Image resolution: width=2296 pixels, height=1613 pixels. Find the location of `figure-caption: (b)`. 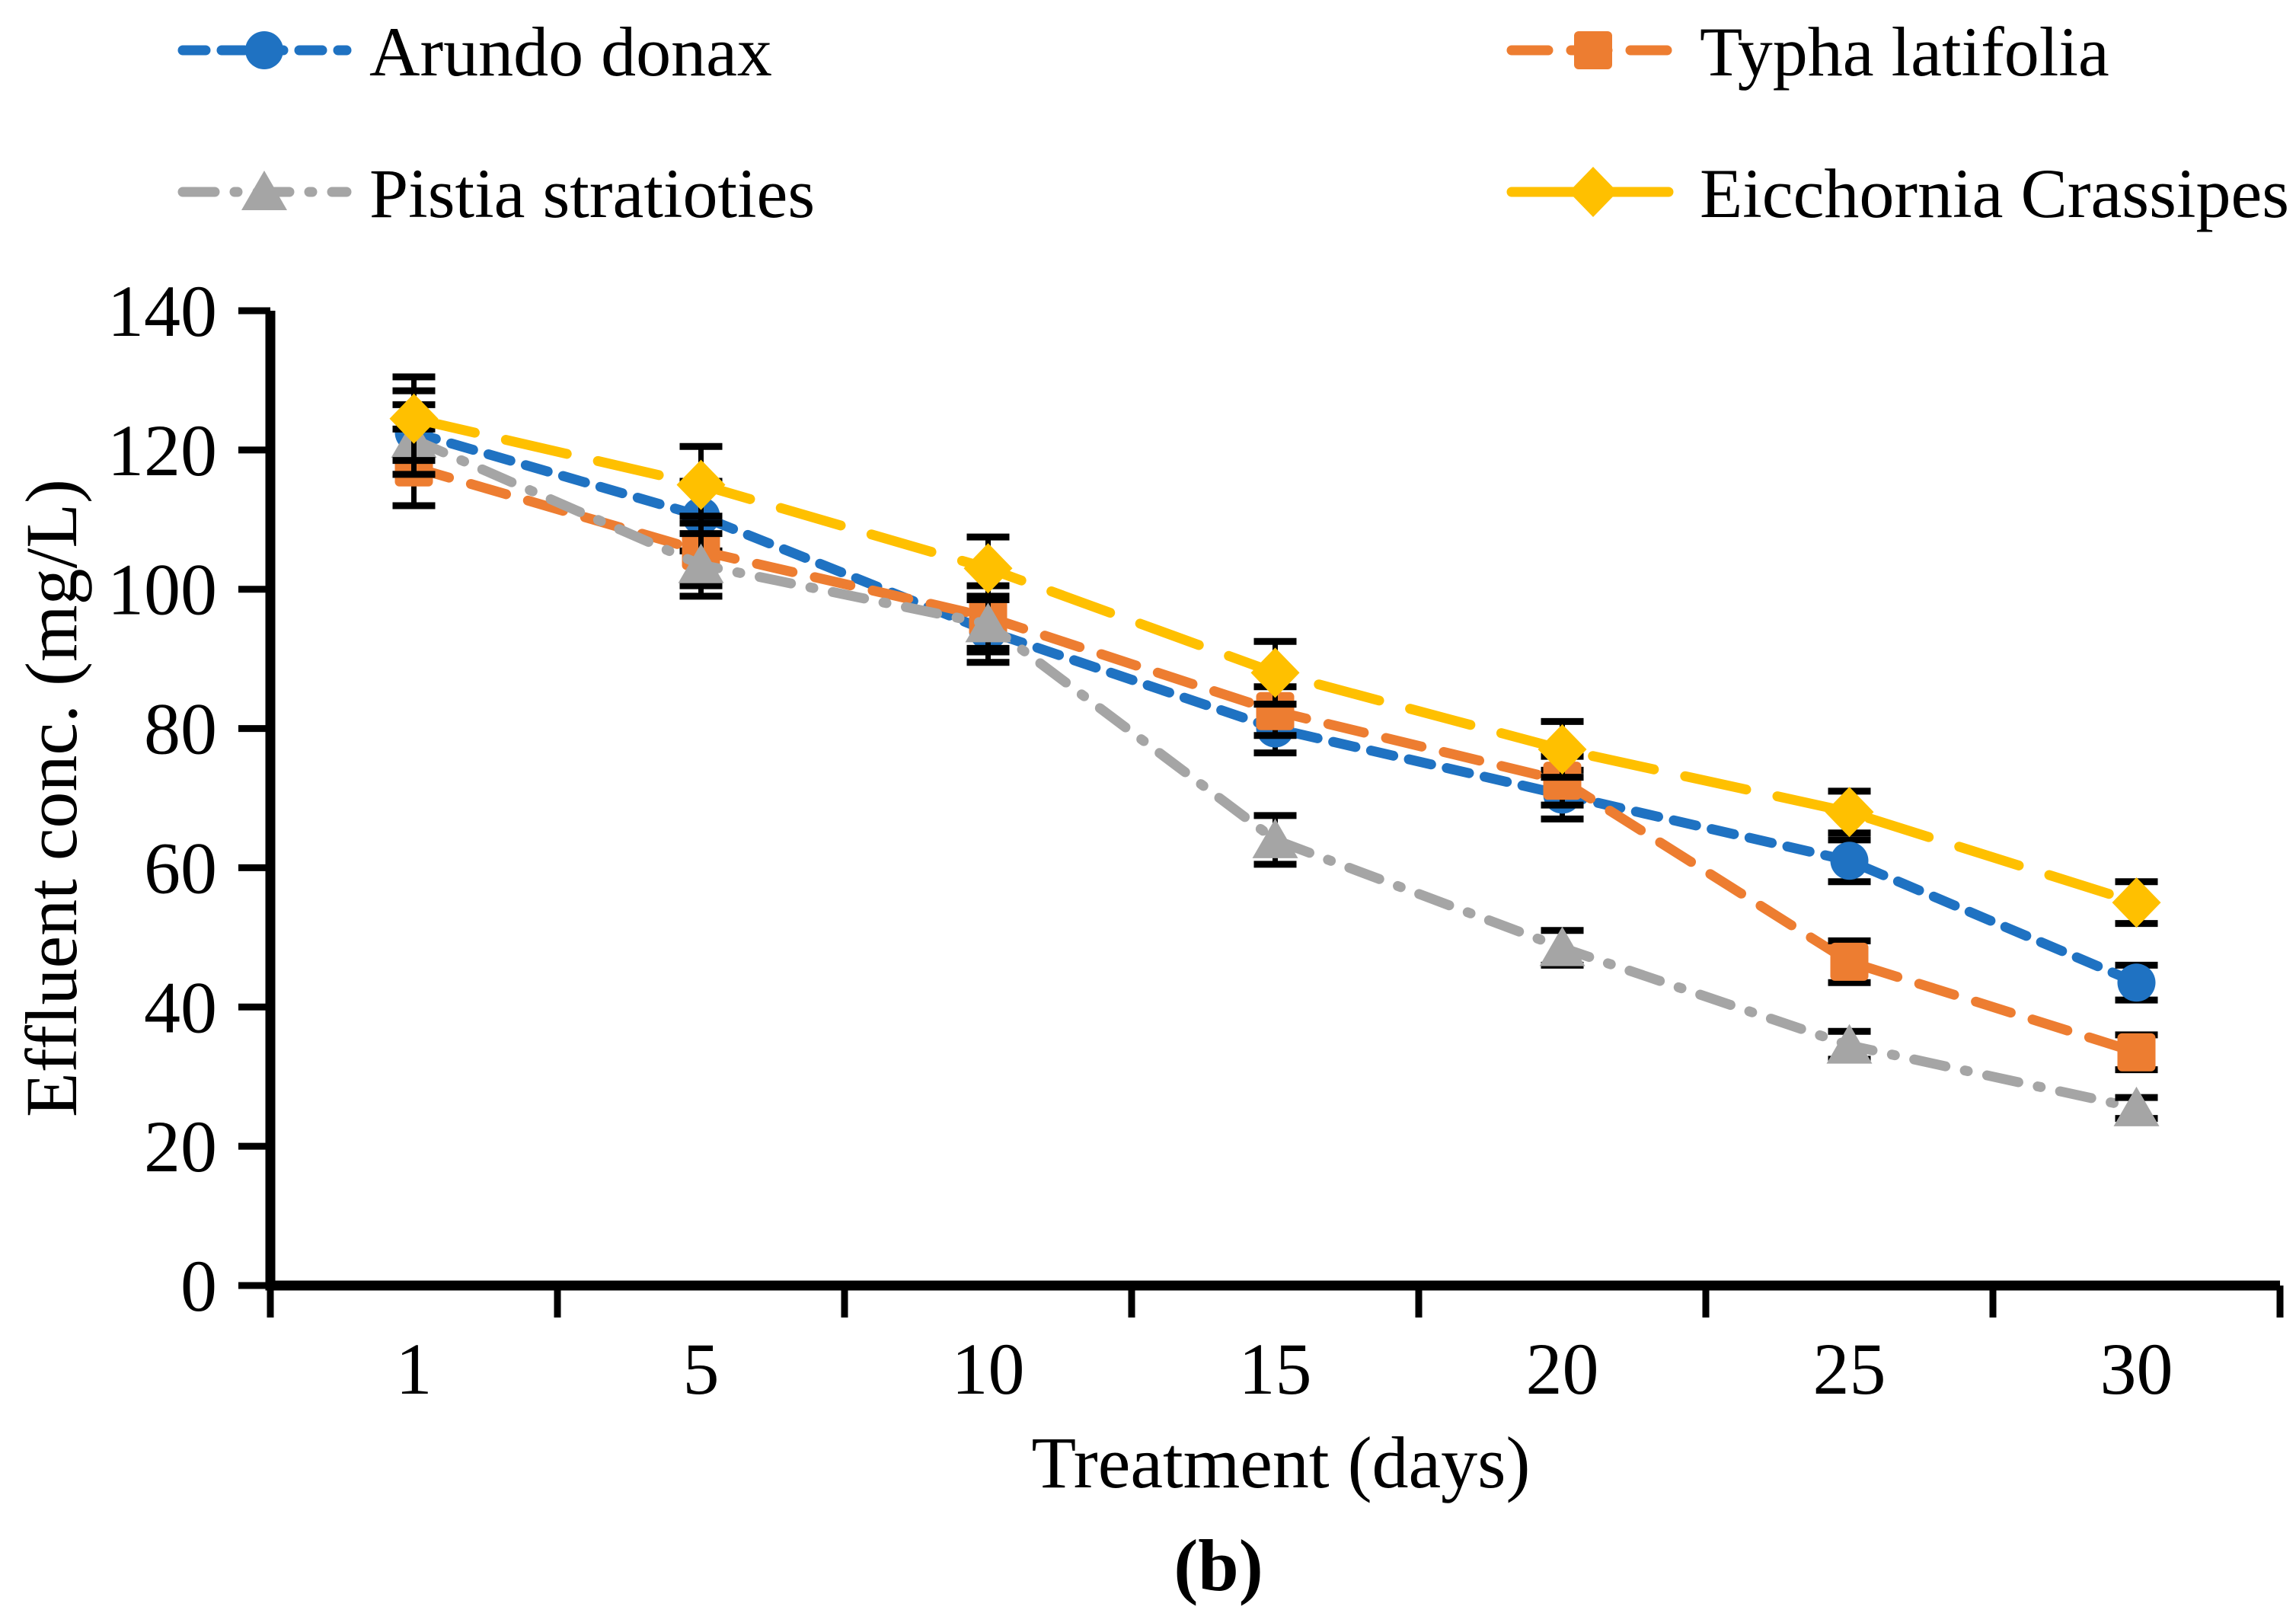

figure-caption: (b) is located at coordinates (1219, 1565).